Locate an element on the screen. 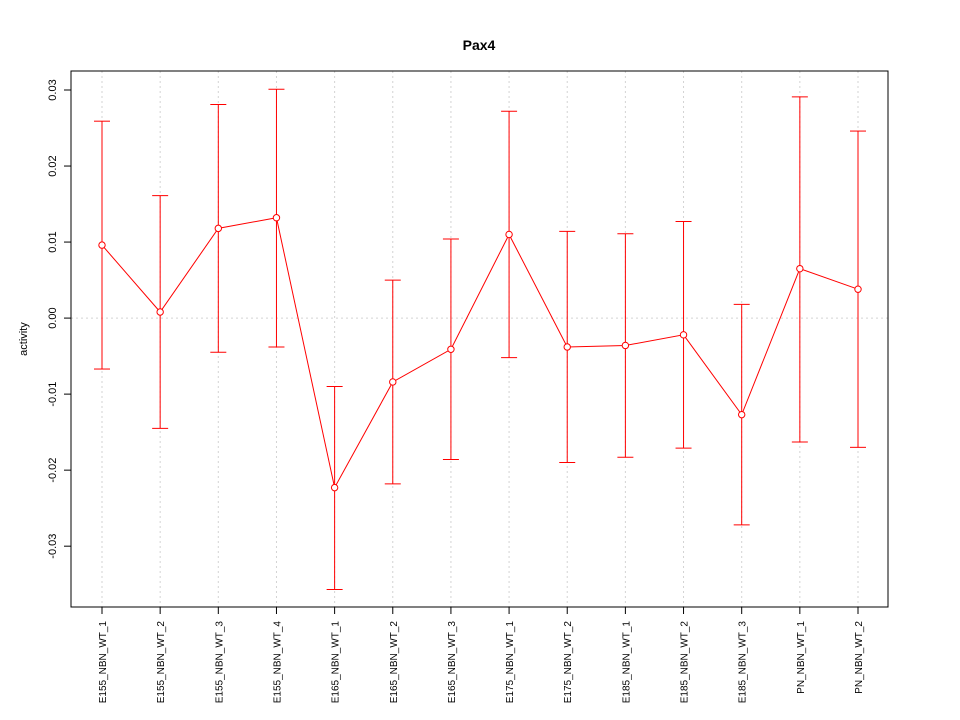 The image size is (960, 720). x-tick-label: E155_NBN_WT_1 is located at coordinates (103, 662).